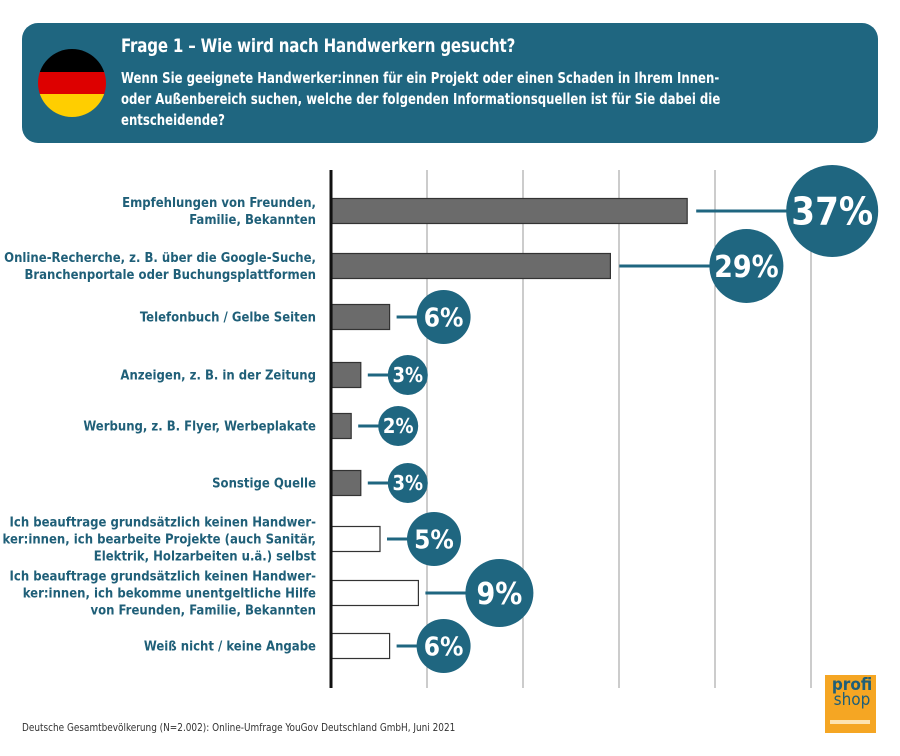  I want to click on category-label: von Freunden, Familie, Bekannten, so click(203, 611).